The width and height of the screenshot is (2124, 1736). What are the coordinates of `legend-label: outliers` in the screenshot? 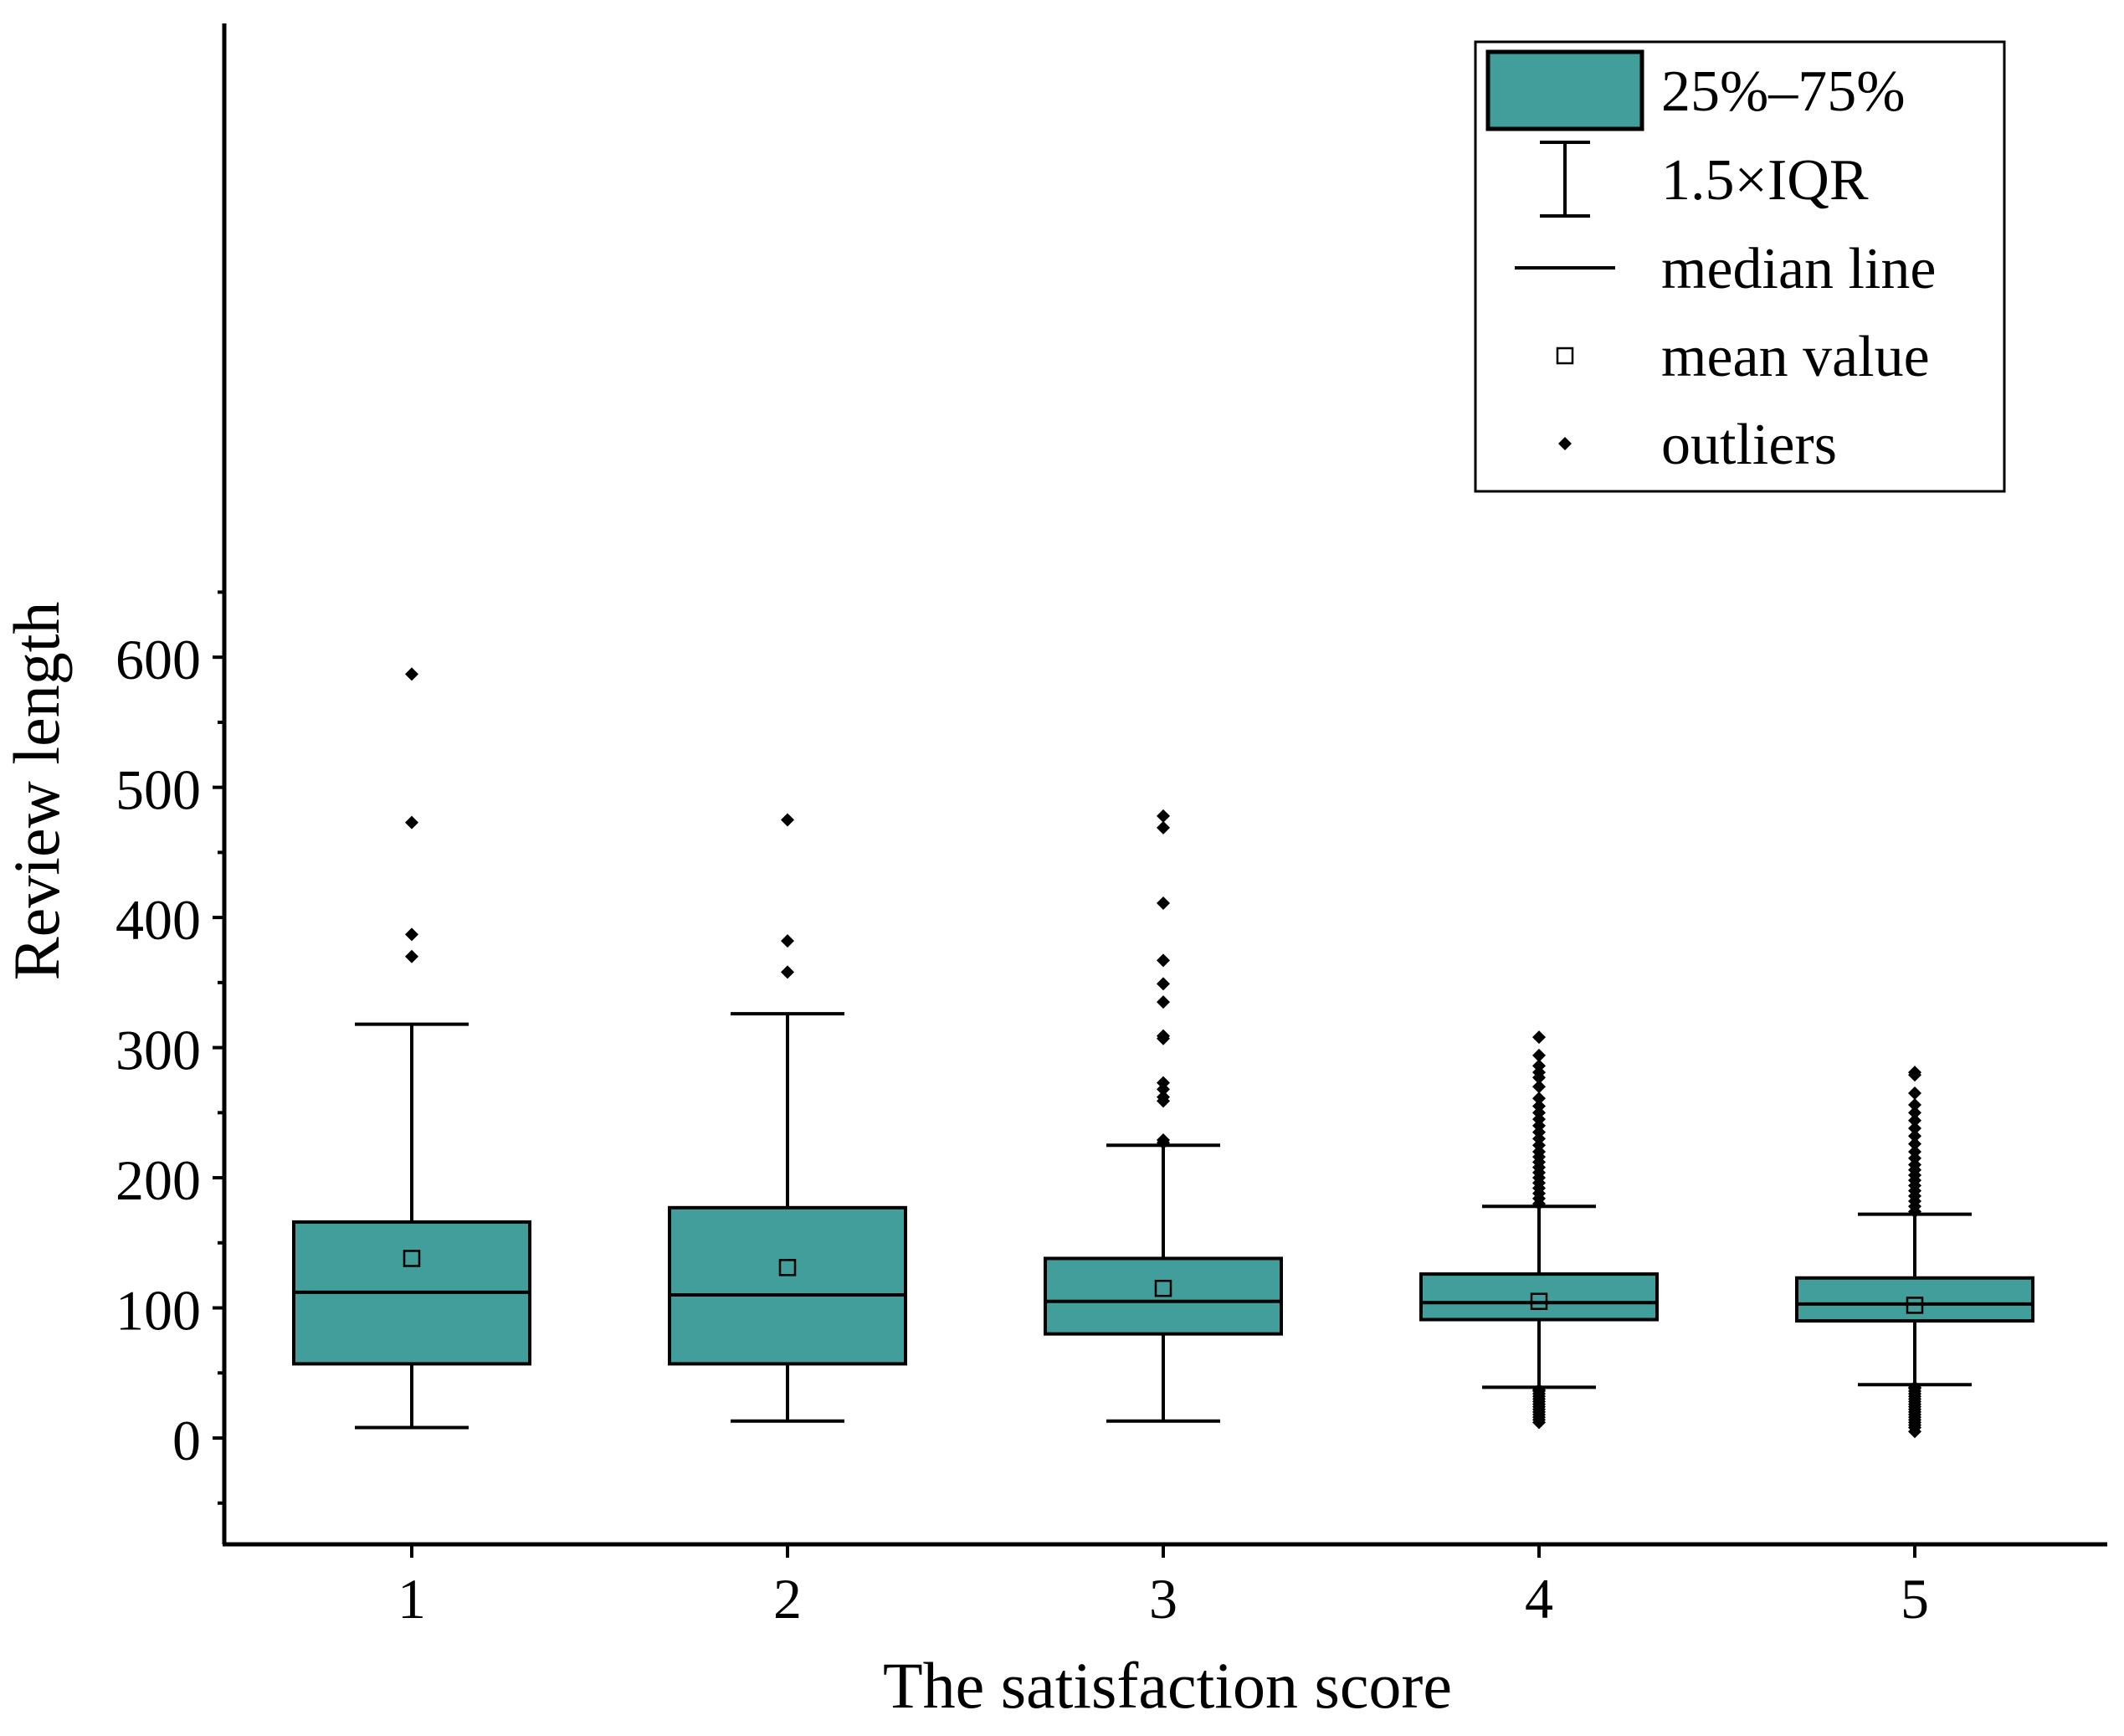 It's located at (1749, 445).